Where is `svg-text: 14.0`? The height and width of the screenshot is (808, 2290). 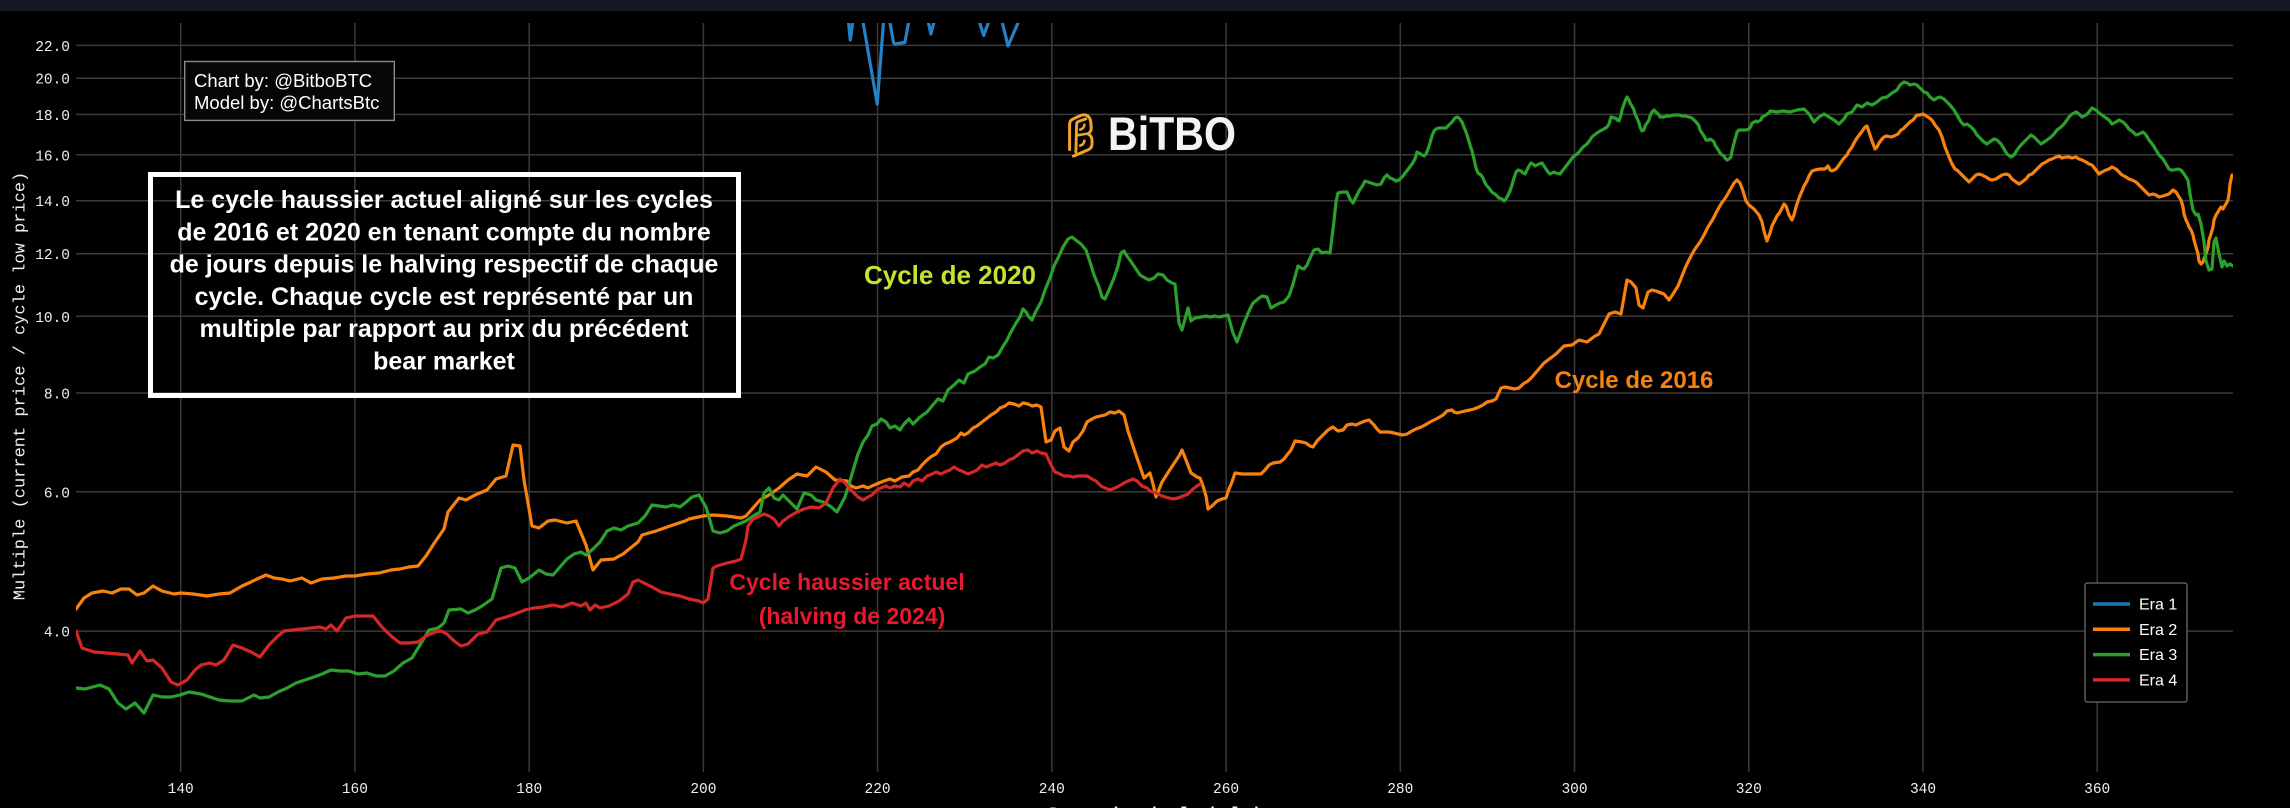
svg-text: 14.0 is located at coordinates (52, 203).